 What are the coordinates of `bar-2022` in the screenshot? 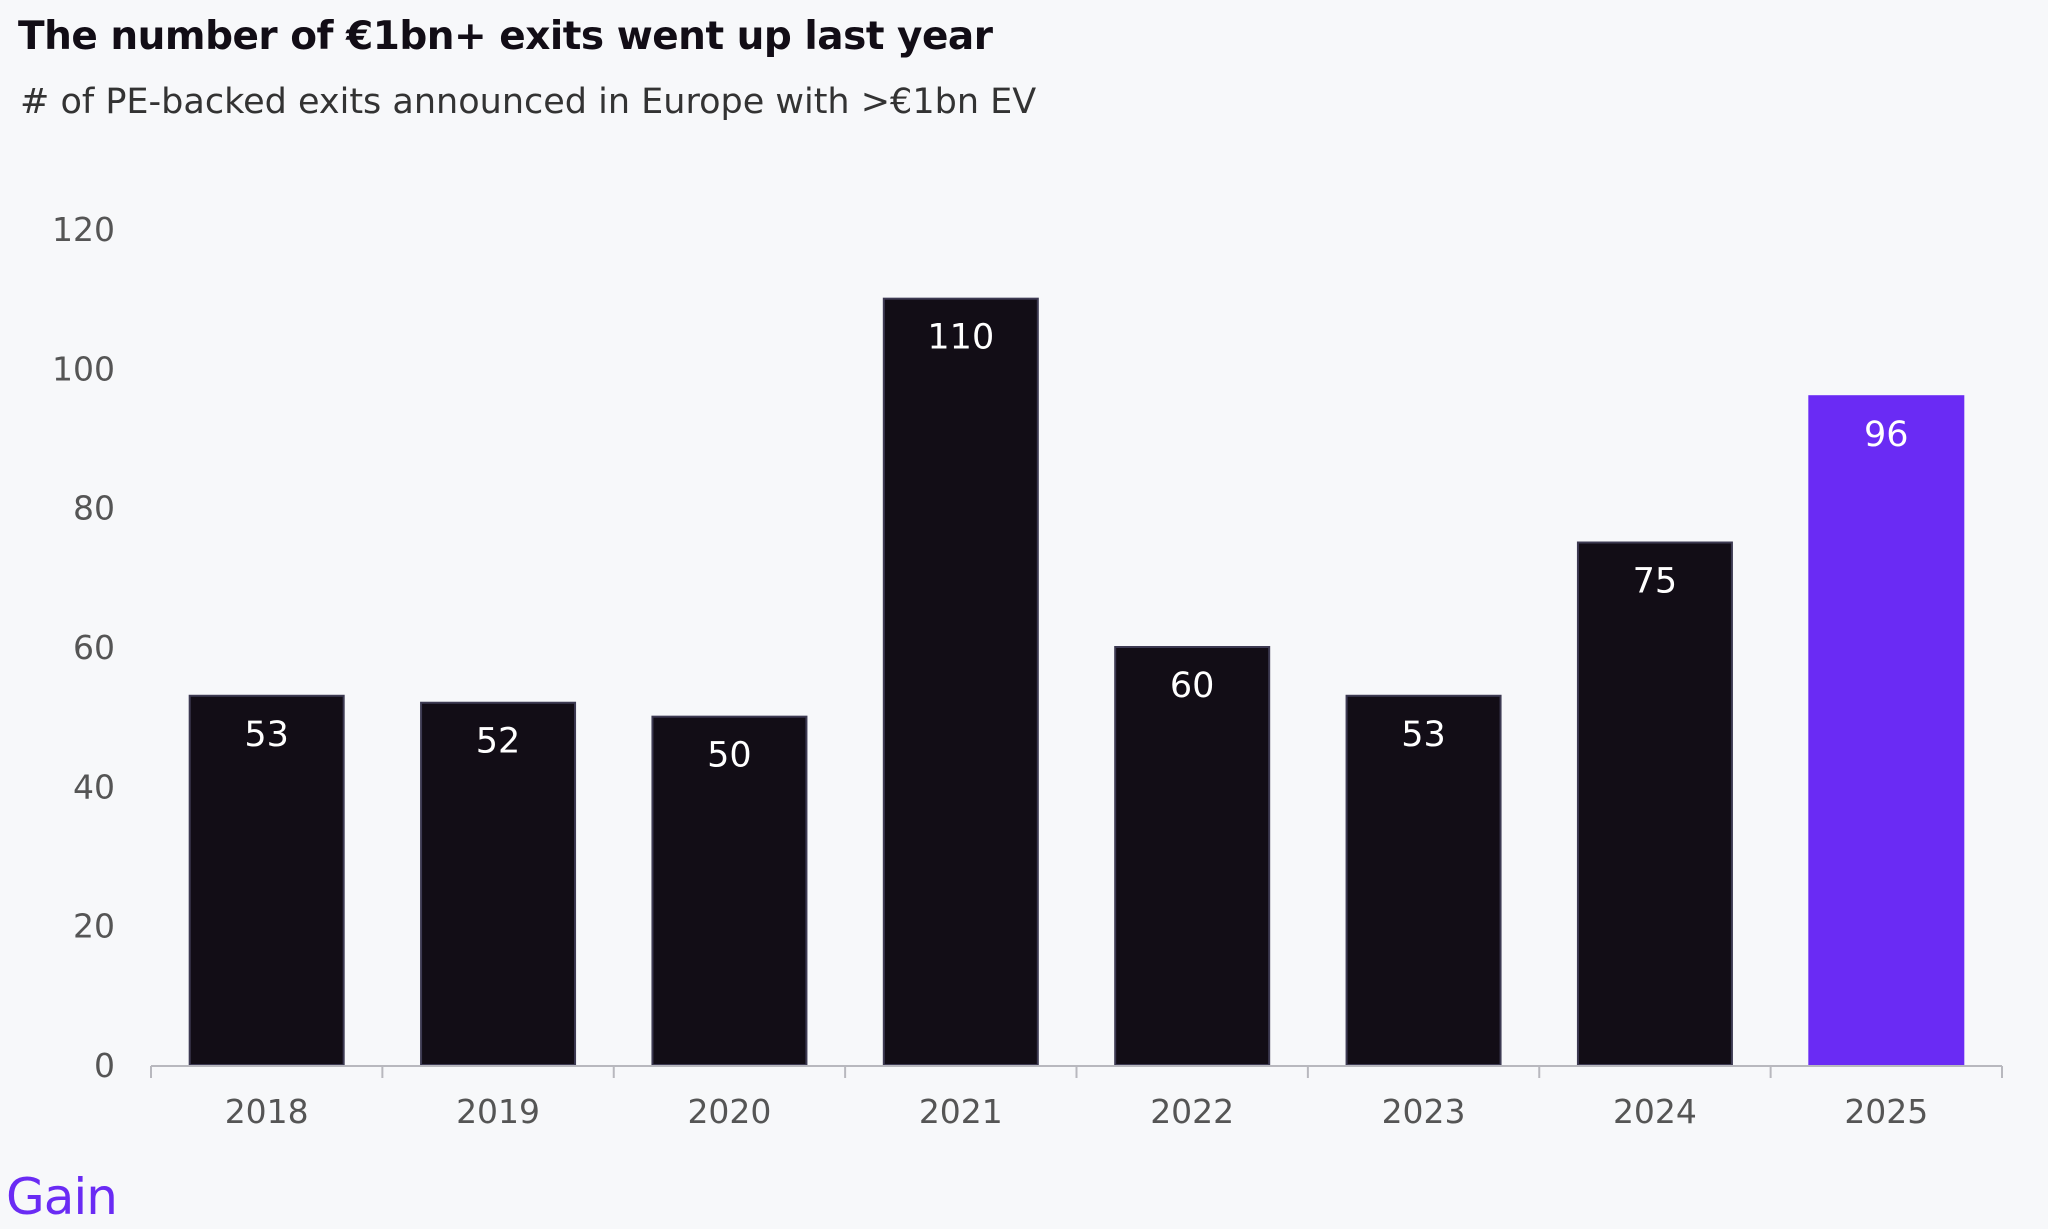 It's located at (1192, 856).